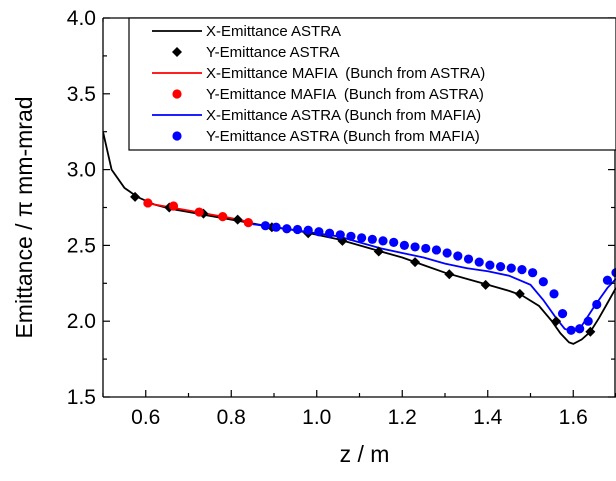  What do you see at coordinates (345, 94) in the screenshot?
I see `legend-entry-label: Y-Emittance MAFIA (Bunch from ASTRA)` at bounding box center [345, 94].